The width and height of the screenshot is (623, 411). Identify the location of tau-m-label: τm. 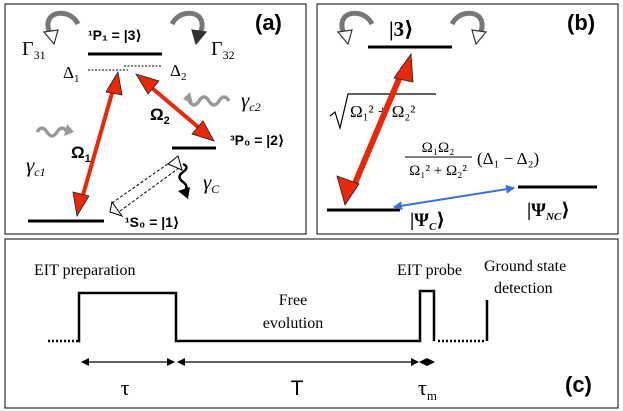
(427, 389).